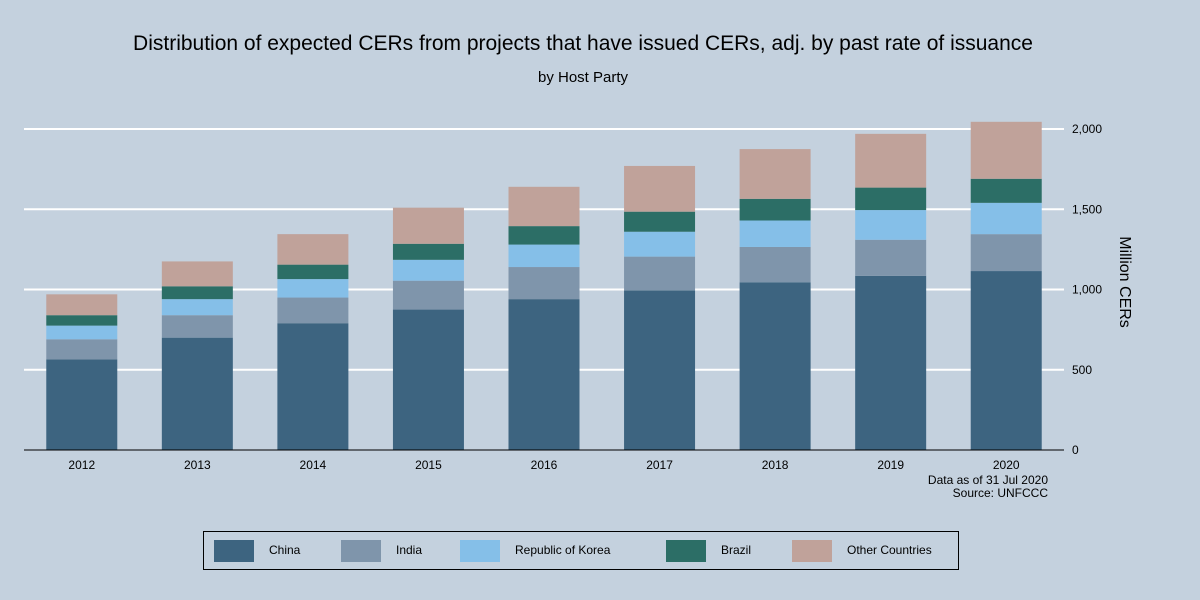 The height and width of the screenshot is (600, 1200). I want to click on x-tick-label: 2016, so click(544, 465).